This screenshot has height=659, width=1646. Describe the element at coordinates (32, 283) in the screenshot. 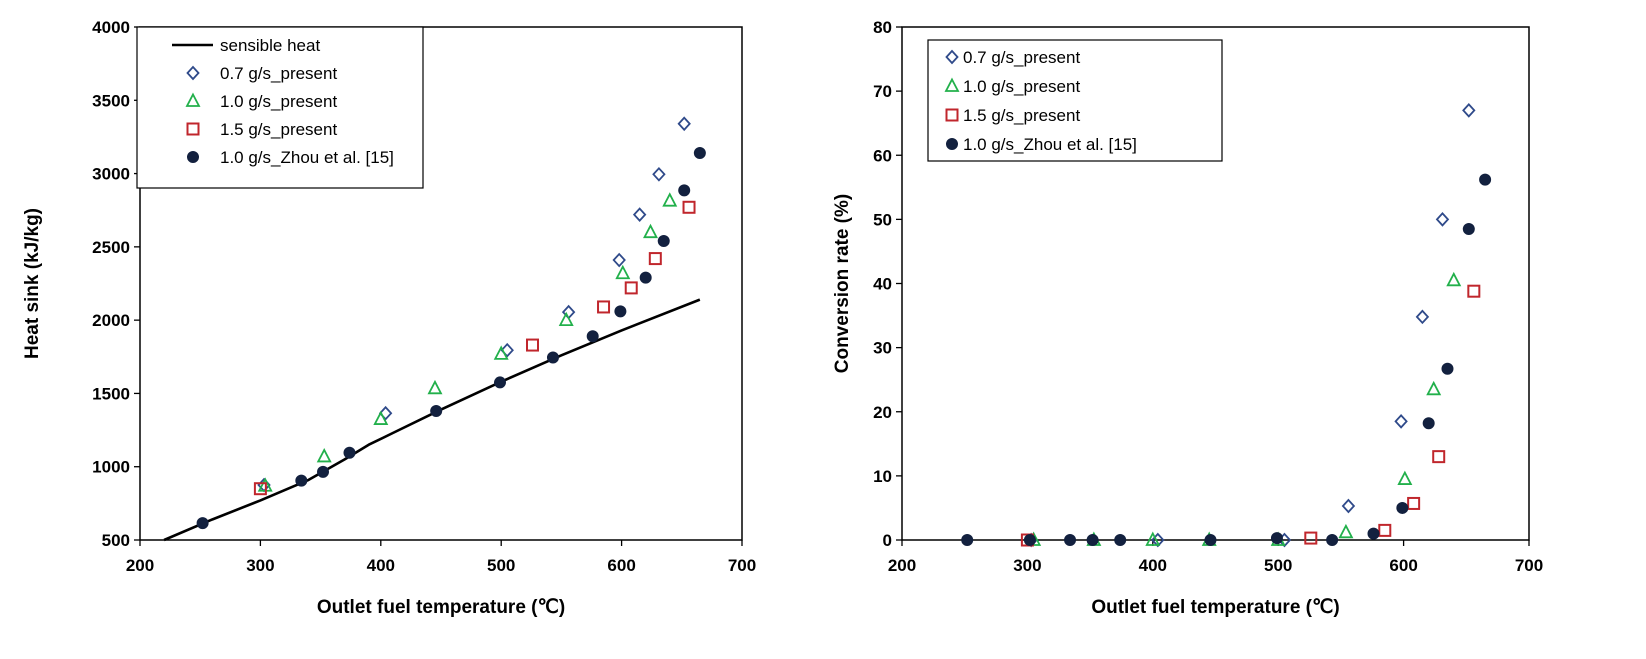

I see `y-axis-label: Heat sink (kJ/kg)` at that location.